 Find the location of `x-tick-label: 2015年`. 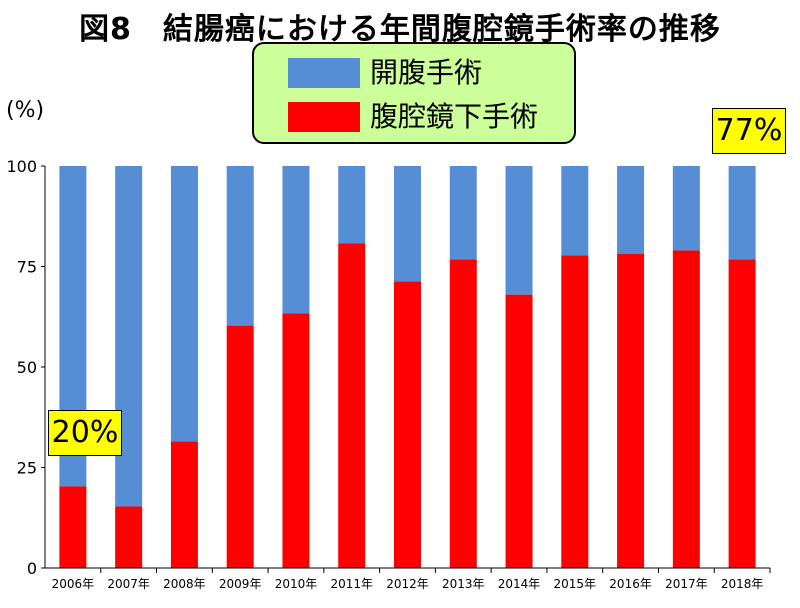

x-tick-label: 2015年 is located at coordinates (575, 584).